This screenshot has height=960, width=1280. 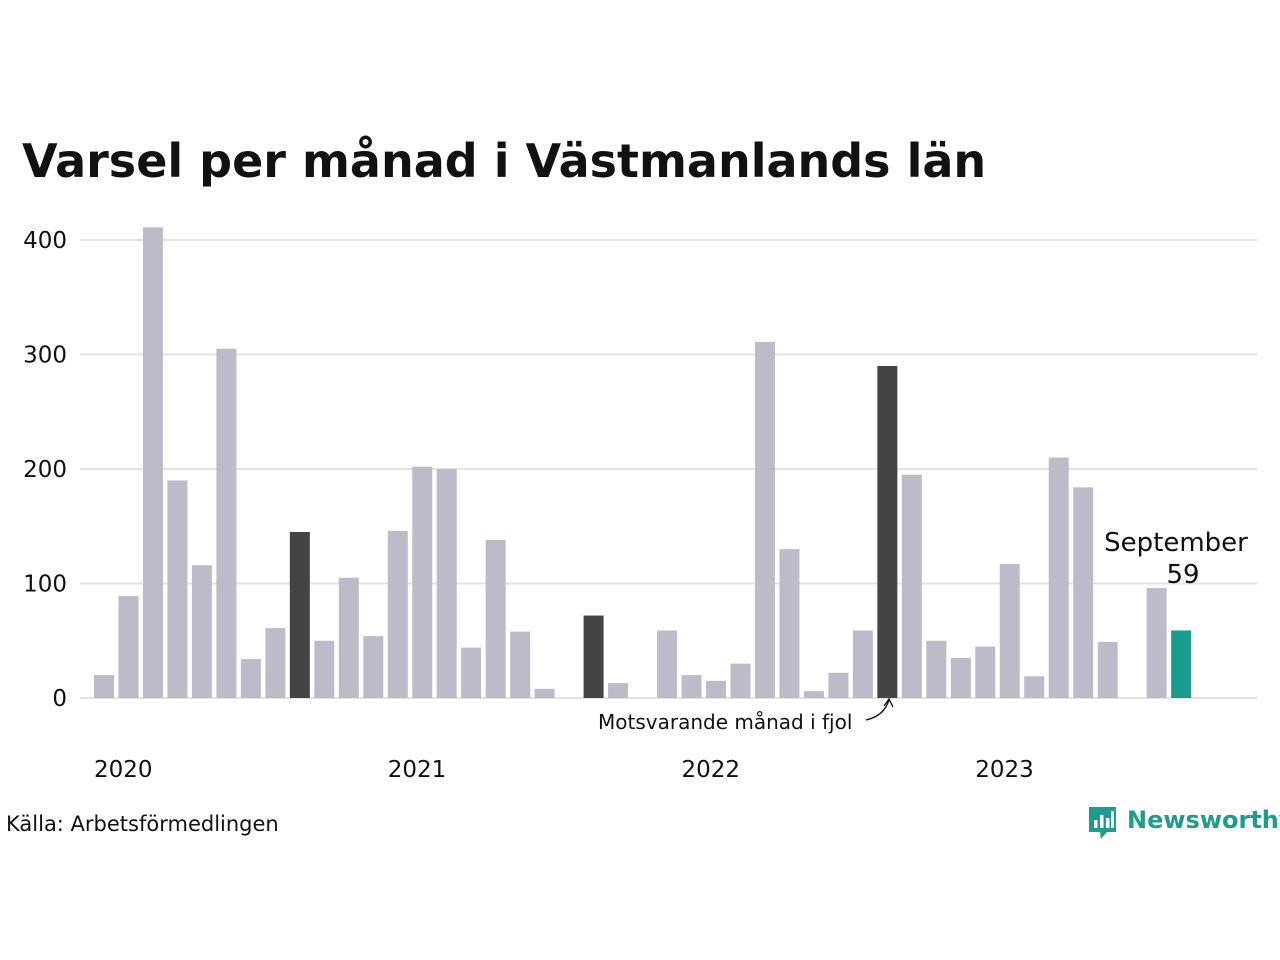 I want to click on brand-logo: Newsworthy, so click(x=1184, y=822).